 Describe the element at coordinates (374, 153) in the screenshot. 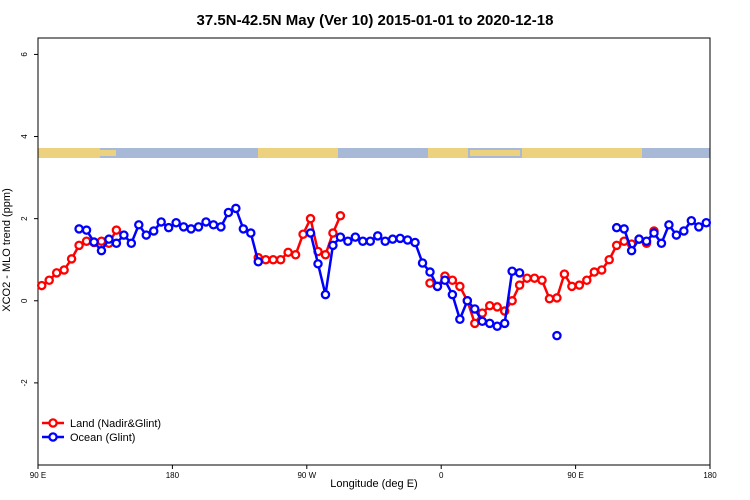

I see `map-strip` at that location.